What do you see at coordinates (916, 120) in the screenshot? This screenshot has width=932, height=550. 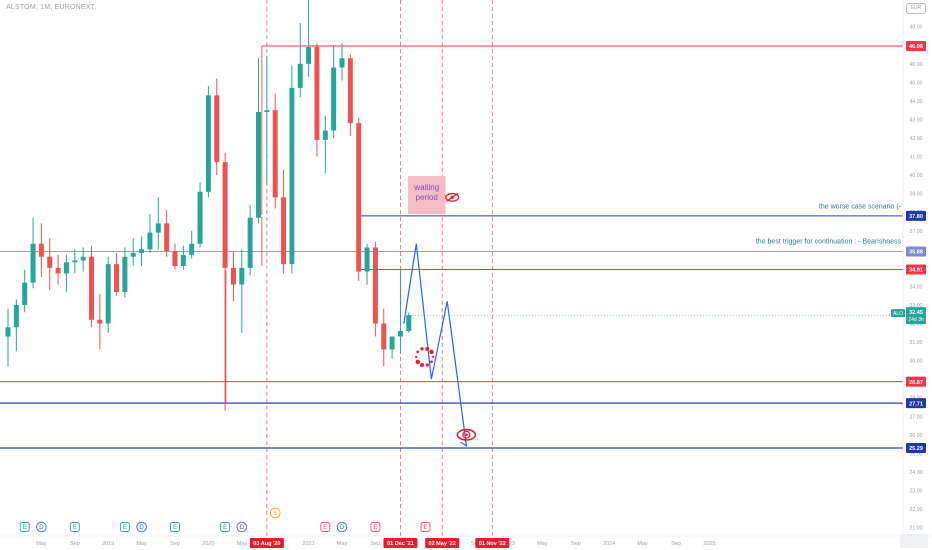 I see `y-tick-label: 43.00` at bounding box center [916, 120].